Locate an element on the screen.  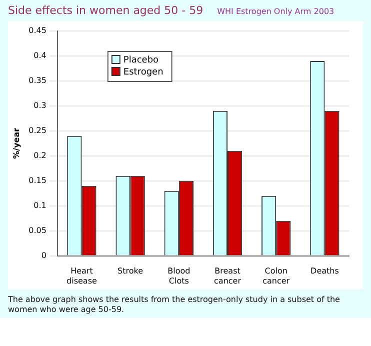
x-tick-label: Colon cancer is located at coordinates (276, 276).